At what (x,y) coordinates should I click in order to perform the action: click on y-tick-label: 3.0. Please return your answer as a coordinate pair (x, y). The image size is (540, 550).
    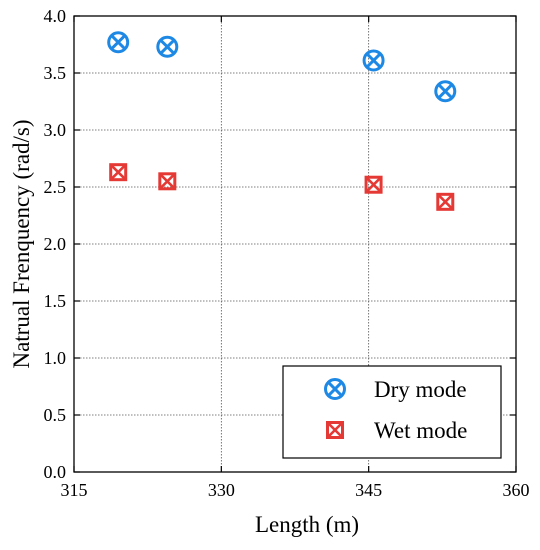
    Looking at the image, I should click on (55, 130).